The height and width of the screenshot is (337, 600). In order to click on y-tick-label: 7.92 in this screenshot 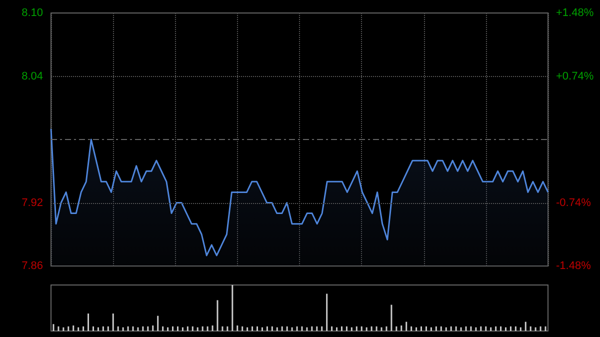, I will do `click(32, 202)`.